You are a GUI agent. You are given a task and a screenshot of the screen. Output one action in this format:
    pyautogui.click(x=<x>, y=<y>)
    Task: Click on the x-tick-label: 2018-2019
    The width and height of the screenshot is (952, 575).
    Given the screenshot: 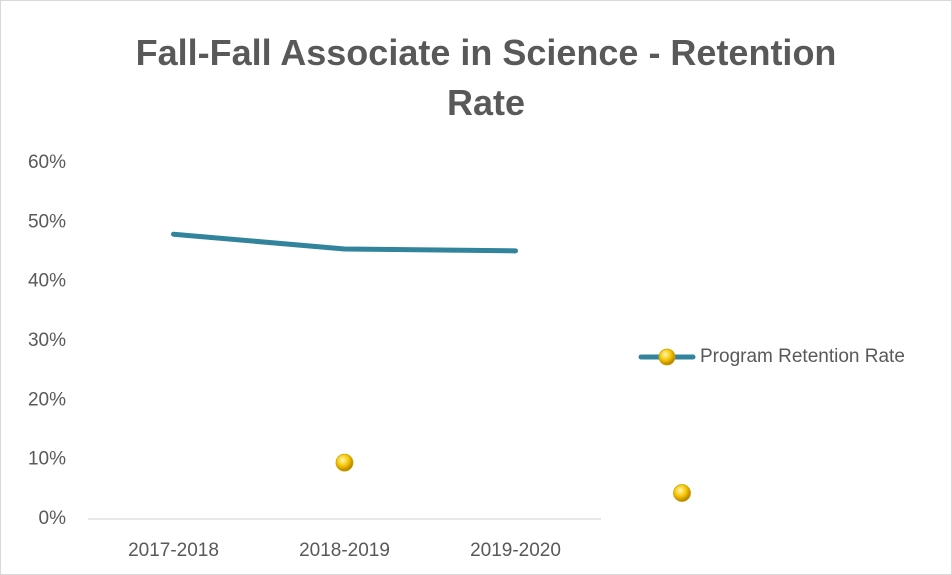 What is the action you would take?
    pyautogui.click(x=344, y=550)
    